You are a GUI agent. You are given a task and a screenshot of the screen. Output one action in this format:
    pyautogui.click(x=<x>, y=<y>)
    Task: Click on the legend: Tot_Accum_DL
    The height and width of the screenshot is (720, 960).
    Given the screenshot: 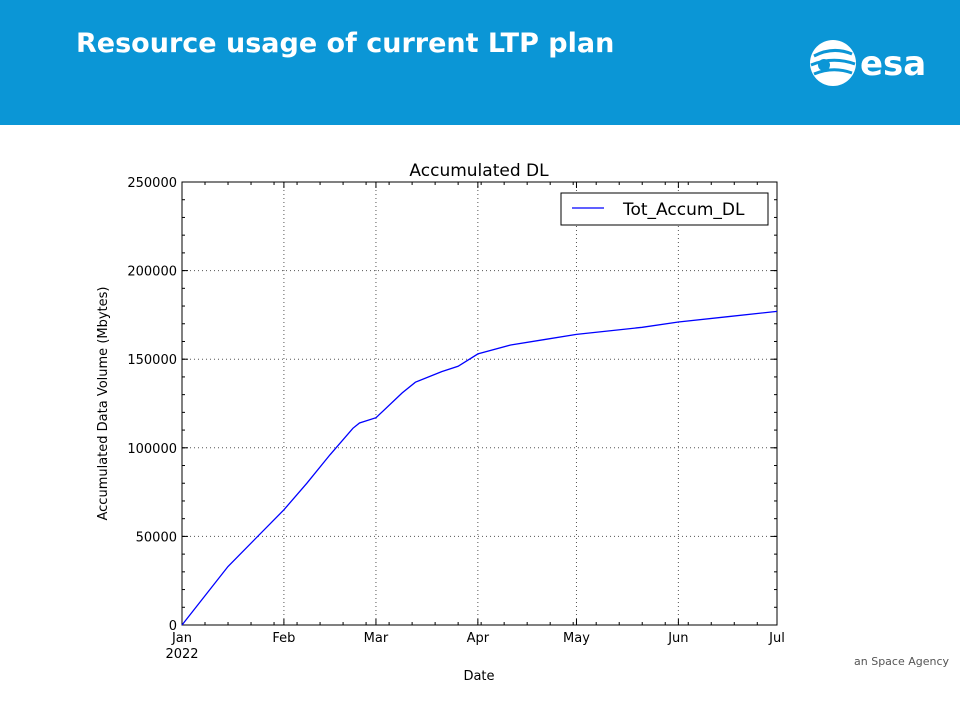 What is the action you would take?
    pyautogui.click(x=664, y=209)
    